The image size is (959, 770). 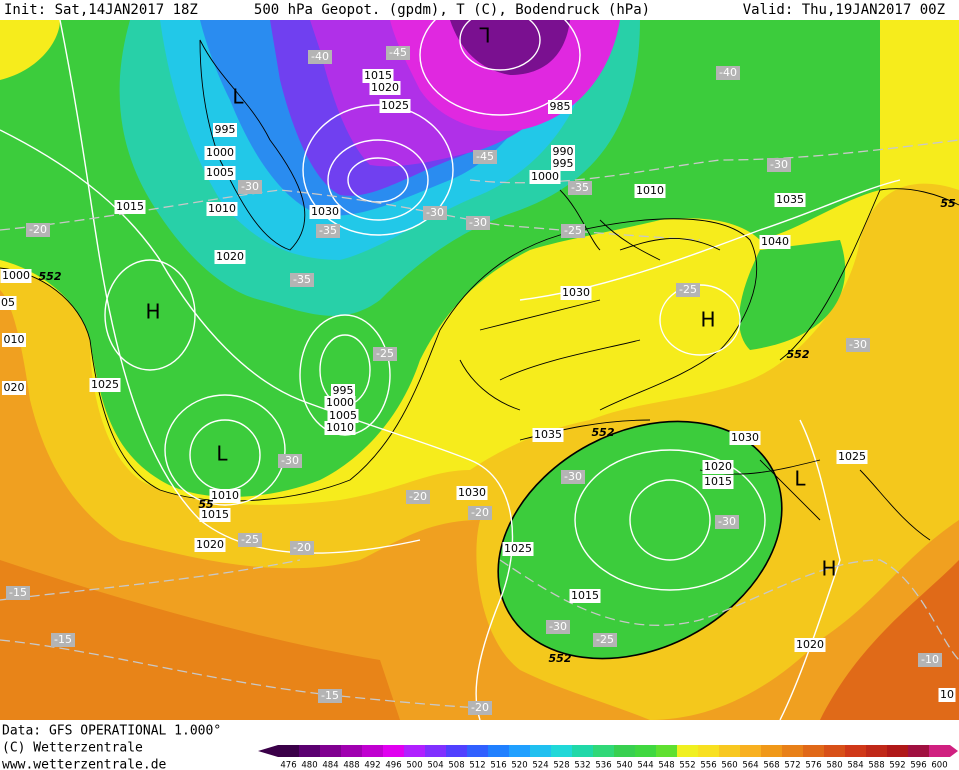 I want to click on colorbar-tick-label: 500, so click(x=414, y=765).